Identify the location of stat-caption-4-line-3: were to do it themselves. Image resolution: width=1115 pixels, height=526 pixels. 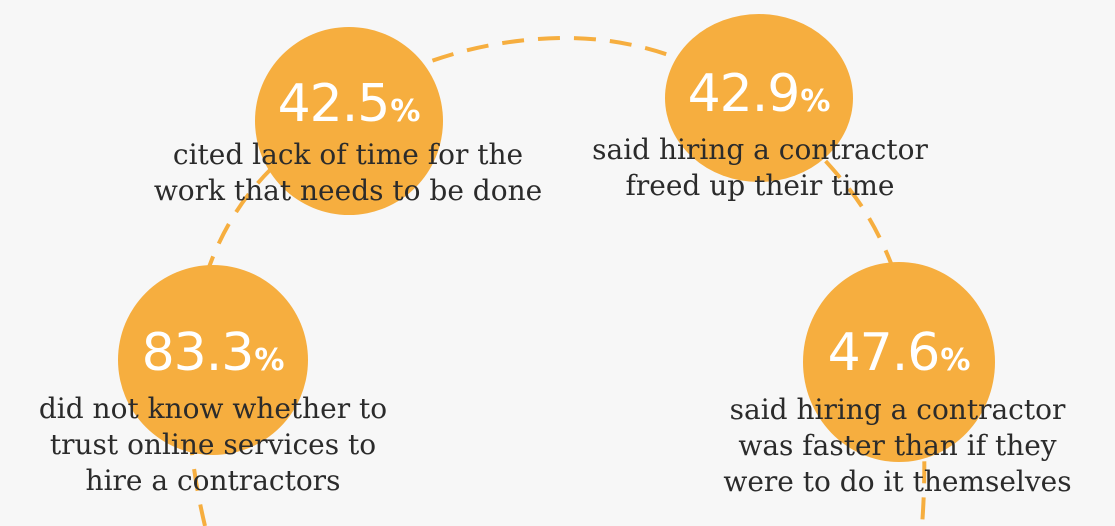
(897, 481).